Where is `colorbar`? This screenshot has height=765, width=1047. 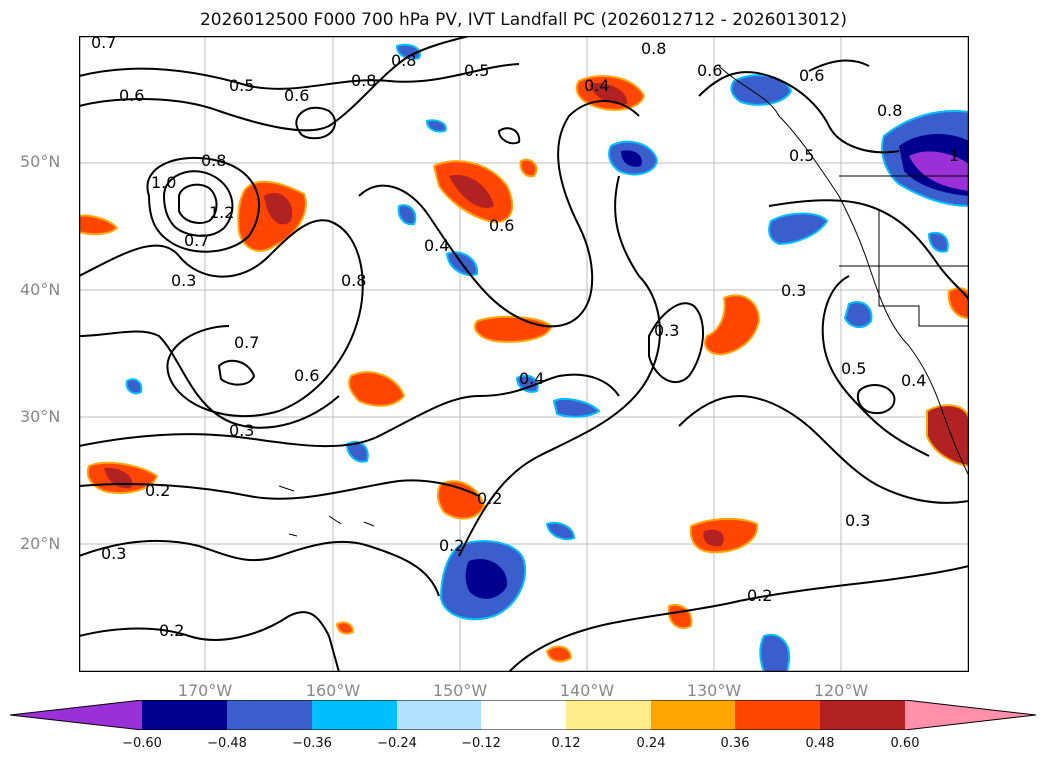
colorbar is located at coordinates (523, 715).